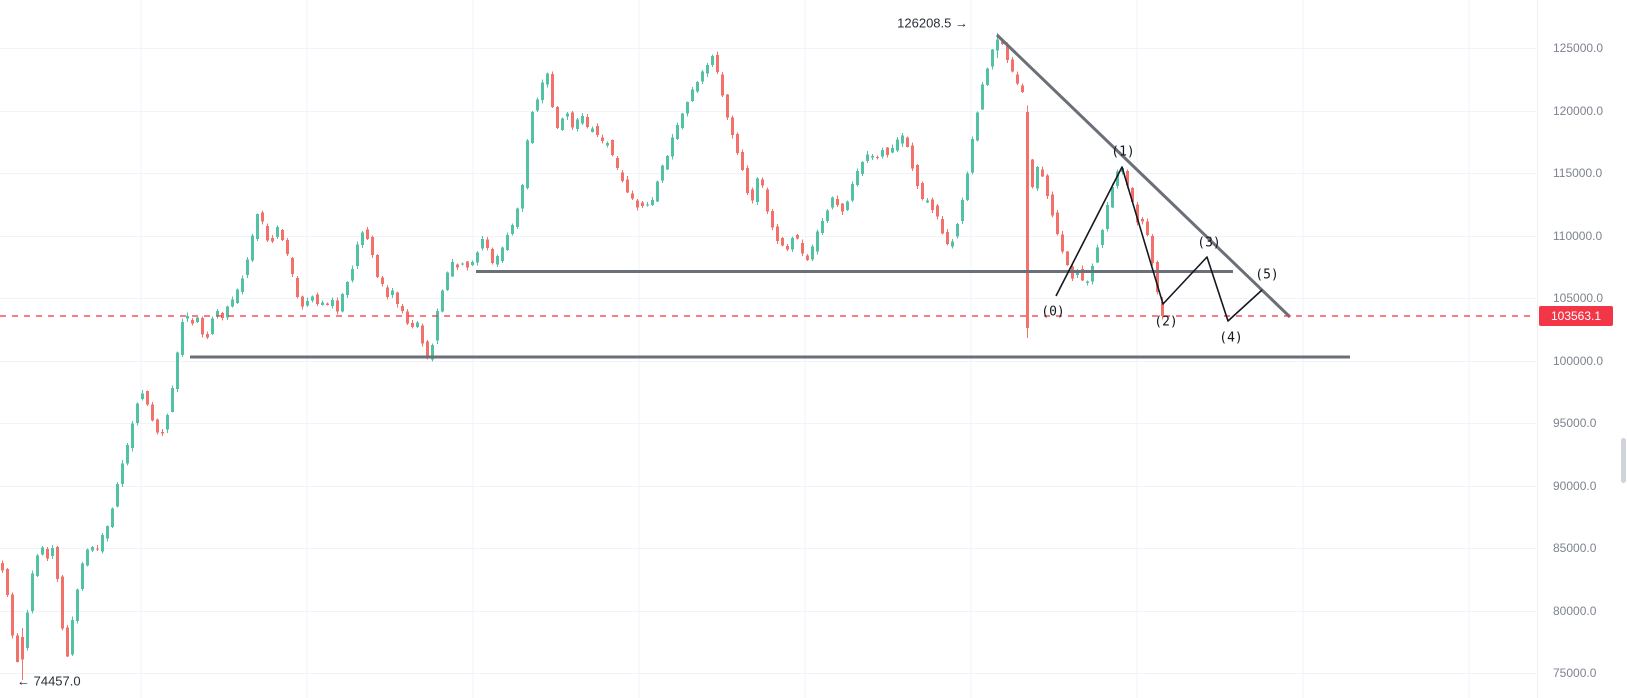 This screenshot has width=1627, height=698. What do you see at coordinates (1578, 298) in the screenshot?
I see `axis-price-label: 105000.0` at bounding box center [1578, 298].